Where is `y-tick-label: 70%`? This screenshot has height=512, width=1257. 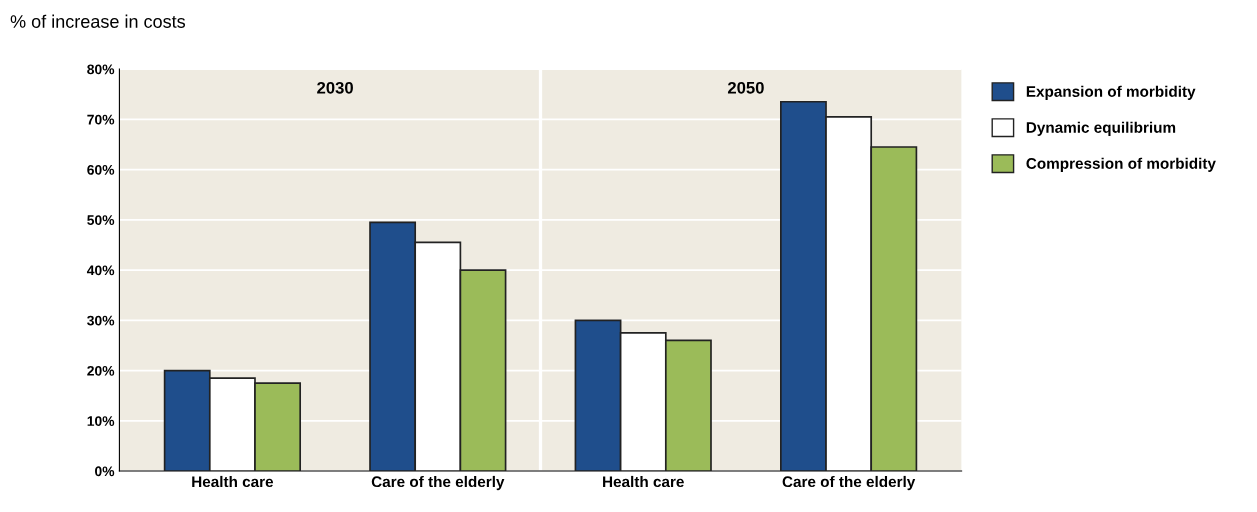
y-tick-label: 70% is located at coordinates (101, 119).